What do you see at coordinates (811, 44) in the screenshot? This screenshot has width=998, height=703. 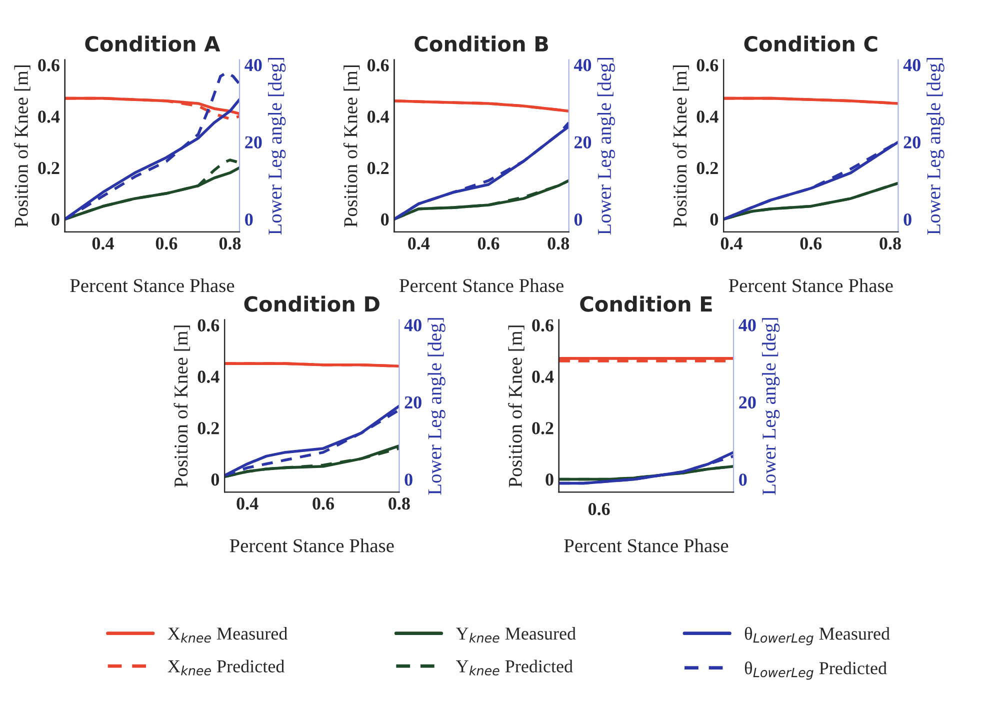 I see `chart-title: Condition C` at bounding box center [811, 44].